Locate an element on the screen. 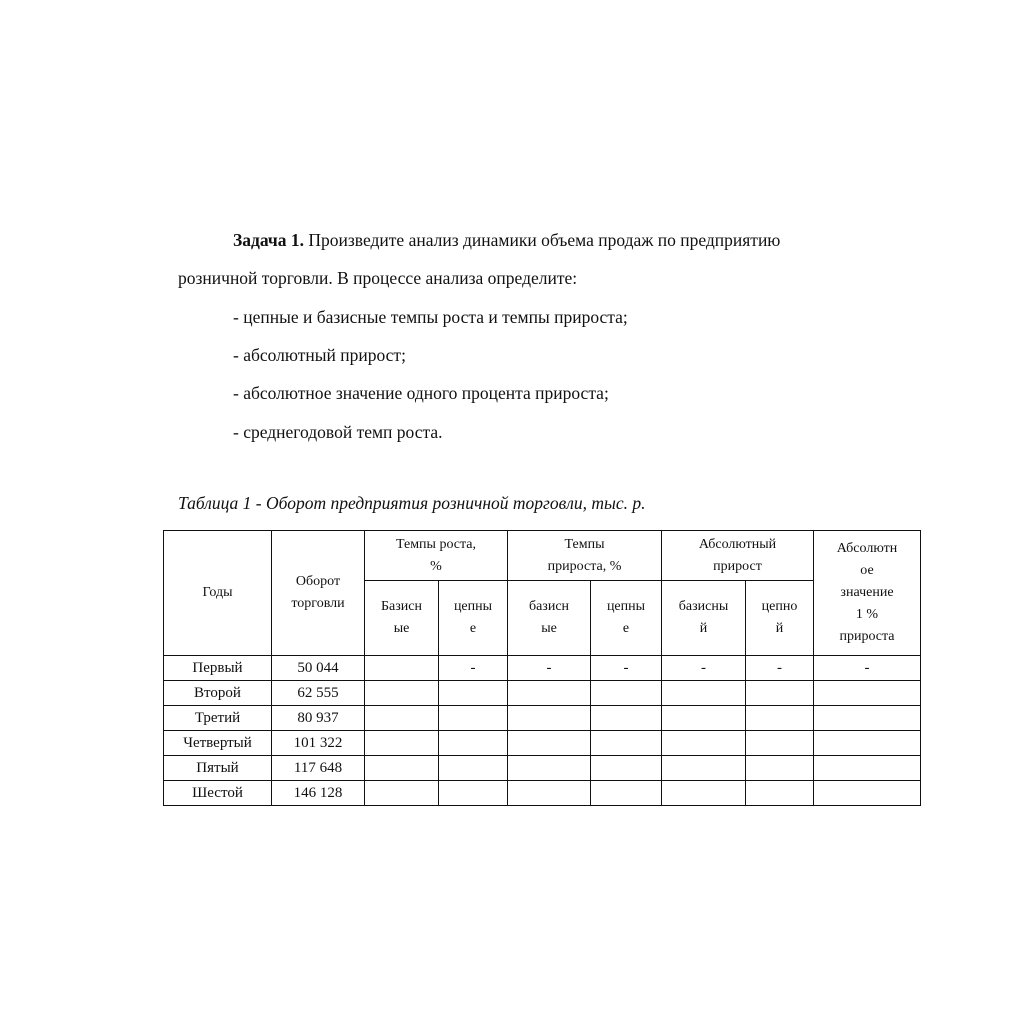 The height and width of the screenshot is (1024, 1024). cell-year: Второй is located at coordinates (217, 693).